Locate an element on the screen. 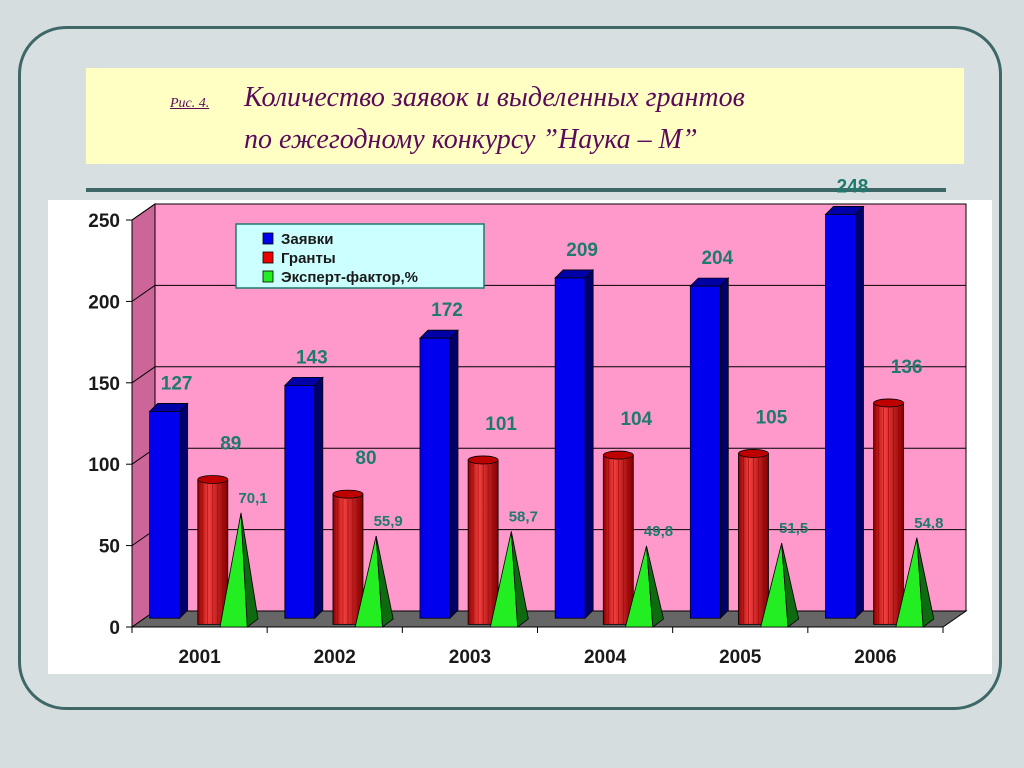 This screenshot has height=768, width=1024. data-label-granty: 80 is located at coordinates (365, 458).